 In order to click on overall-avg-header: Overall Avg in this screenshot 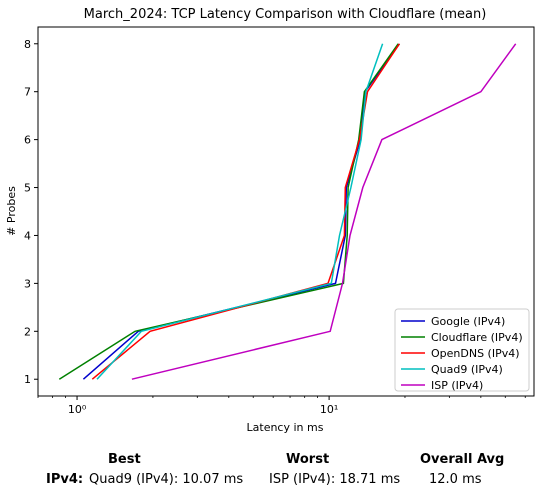, I will do `click(462, 459)`.